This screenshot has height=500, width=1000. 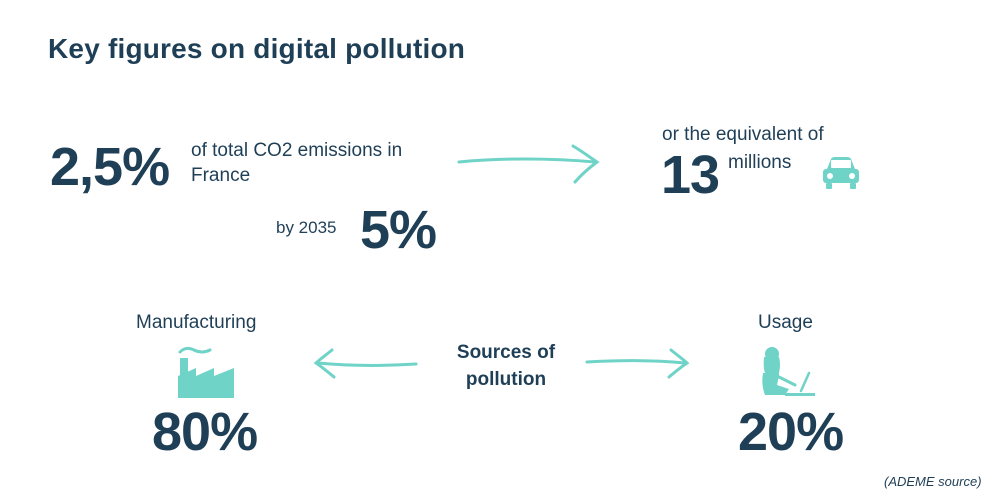 What do you see at coordinates (398, 230) in the screenshot?
I see `projection-percentage: 5%` at bounding box center [398, 230].